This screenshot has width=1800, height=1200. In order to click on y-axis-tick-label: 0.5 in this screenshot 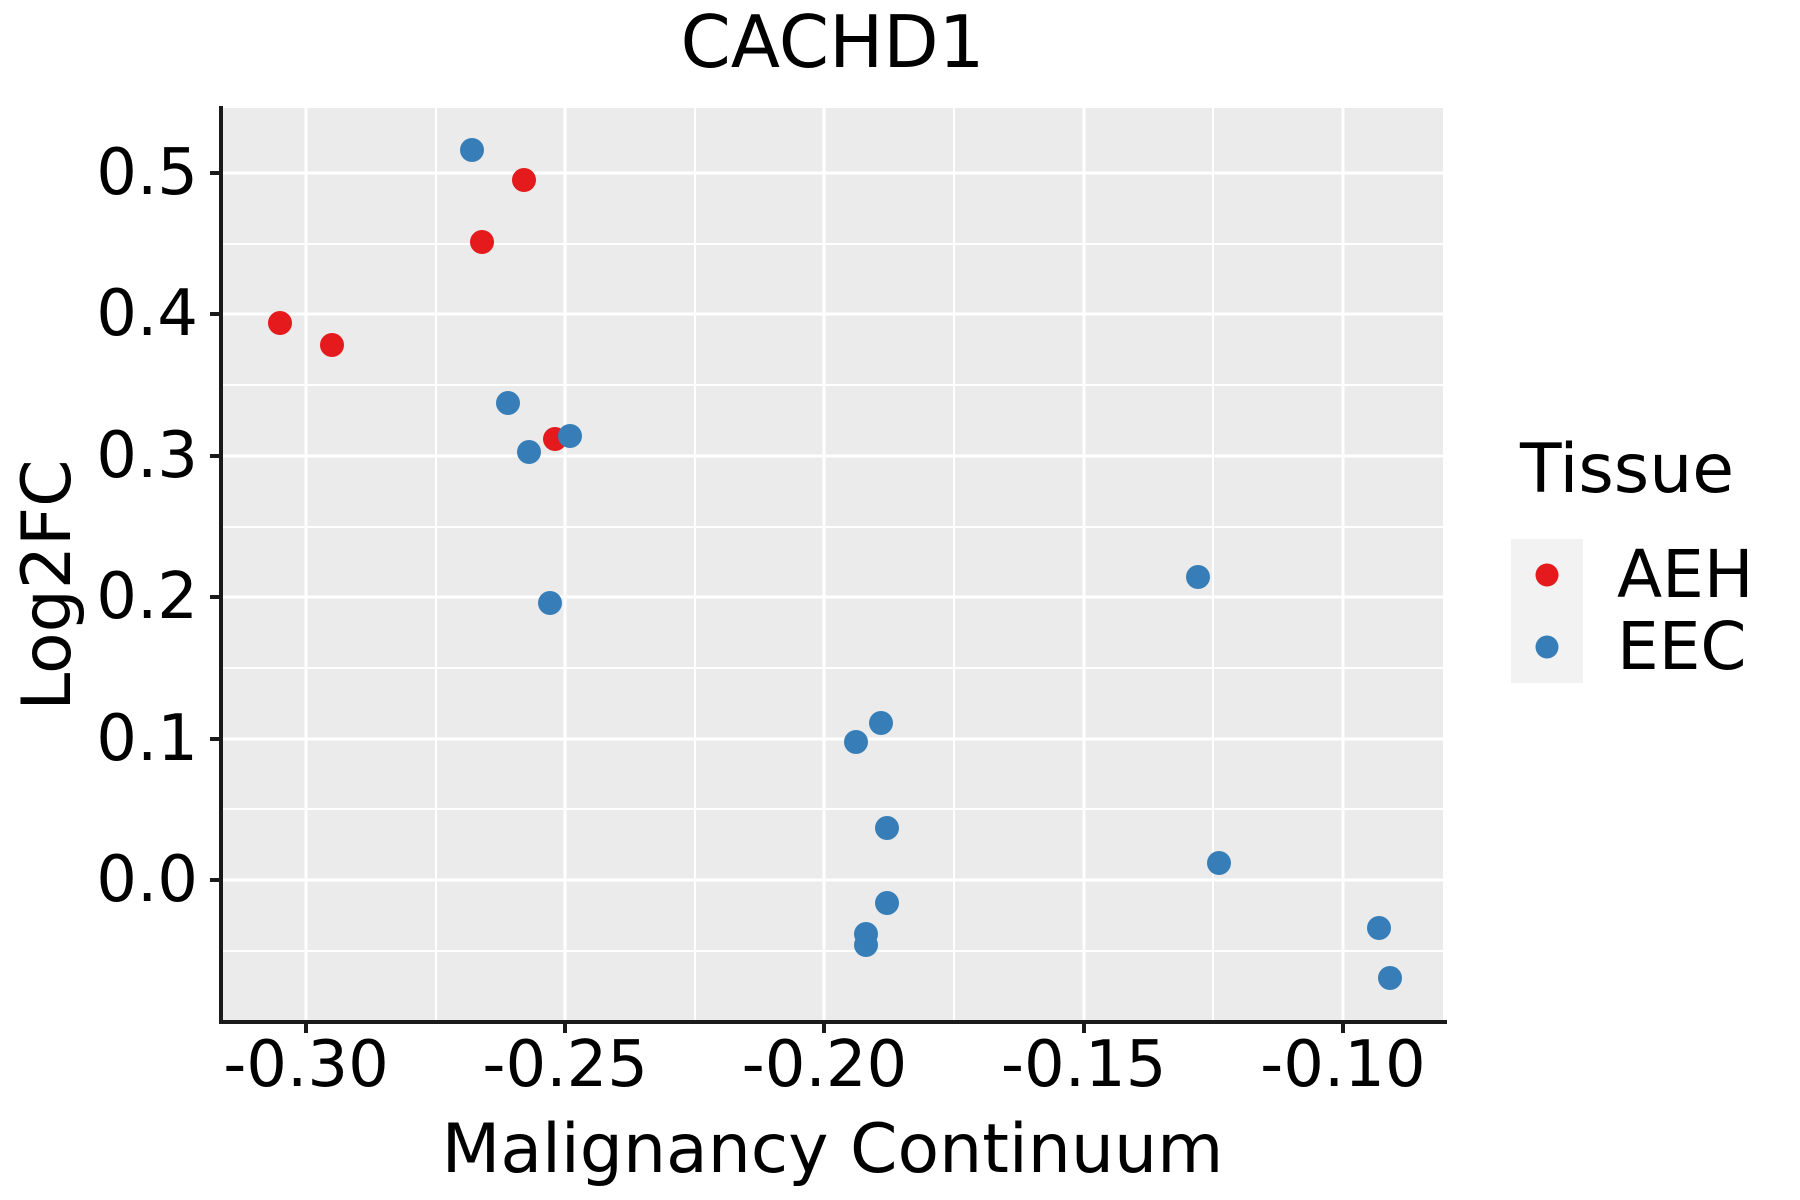, I will do `click(147, 172)`.